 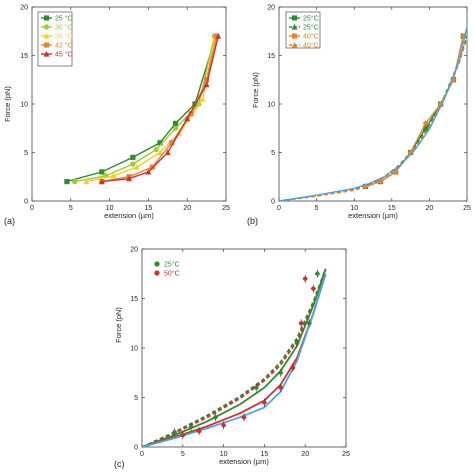 I want to click on legend: 25 °C30 °C35 °C42 °C45 °C, so click(x=55, y=39).